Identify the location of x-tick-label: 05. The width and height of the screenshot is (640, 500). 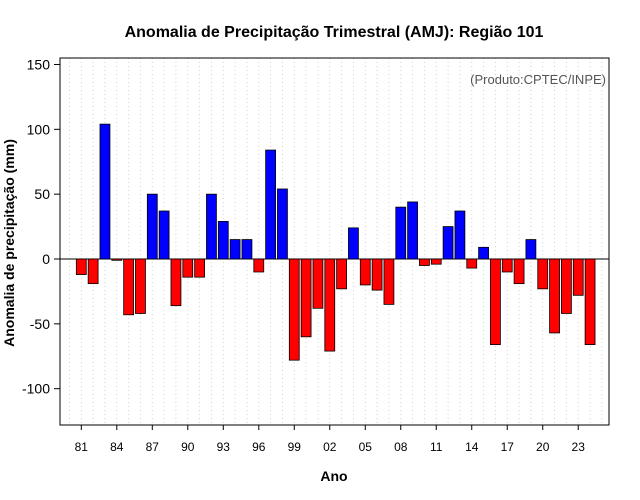
(366, 447).